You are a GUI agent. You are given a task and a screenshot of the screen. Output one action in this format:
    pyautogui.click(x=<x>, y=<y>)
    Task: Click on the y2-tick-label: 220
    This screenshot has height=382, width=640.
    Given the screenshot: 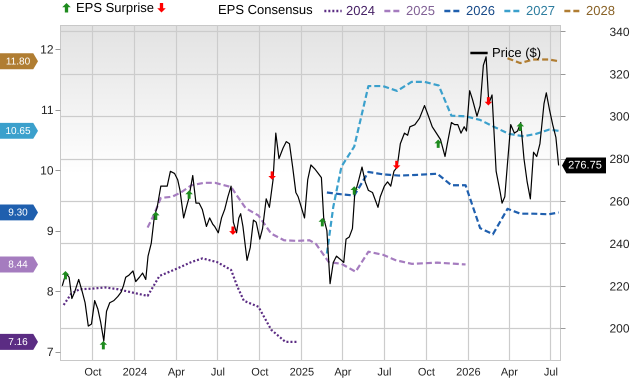 What is the action you would take?
    pyautogui.click(x=620, y=286)
    